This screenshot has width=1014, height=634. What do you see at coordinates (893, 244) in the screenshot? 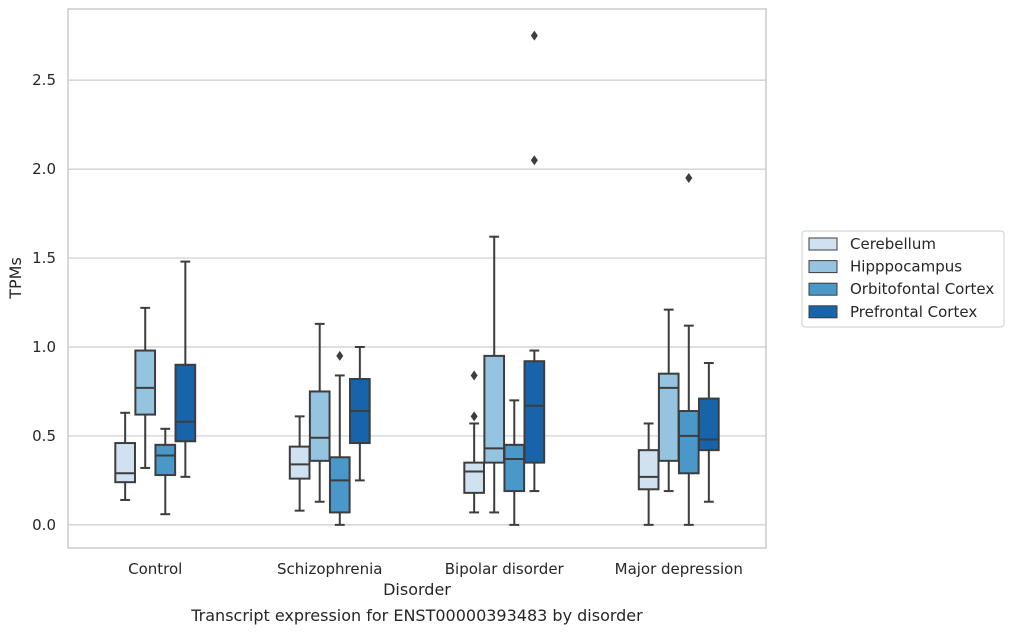
I see `legend-label: Cerebellum` at bounding box center [893, 244].